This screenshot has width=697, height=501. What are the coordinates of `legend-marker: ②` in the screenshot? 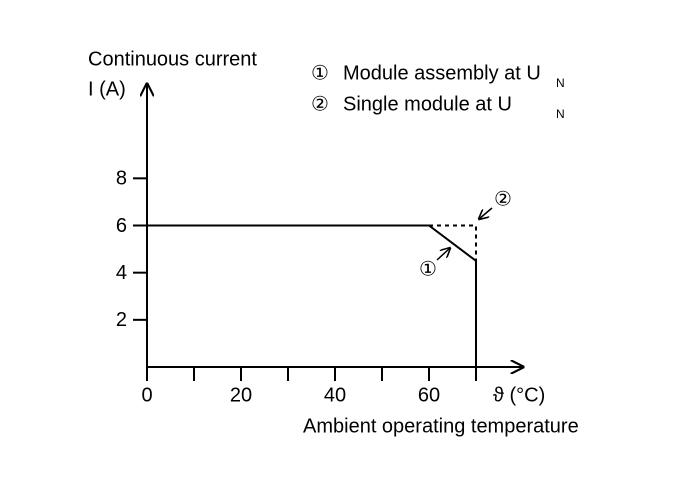 It's located at (320, 104).